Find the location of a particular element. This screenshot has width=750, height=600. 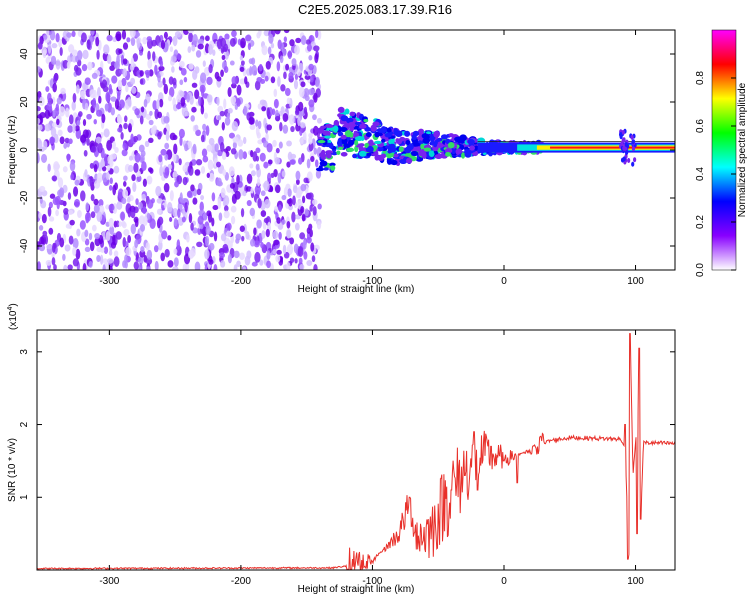

snr-x-axis-label: Height of straight line (km) is located at coordinates (356, 589).